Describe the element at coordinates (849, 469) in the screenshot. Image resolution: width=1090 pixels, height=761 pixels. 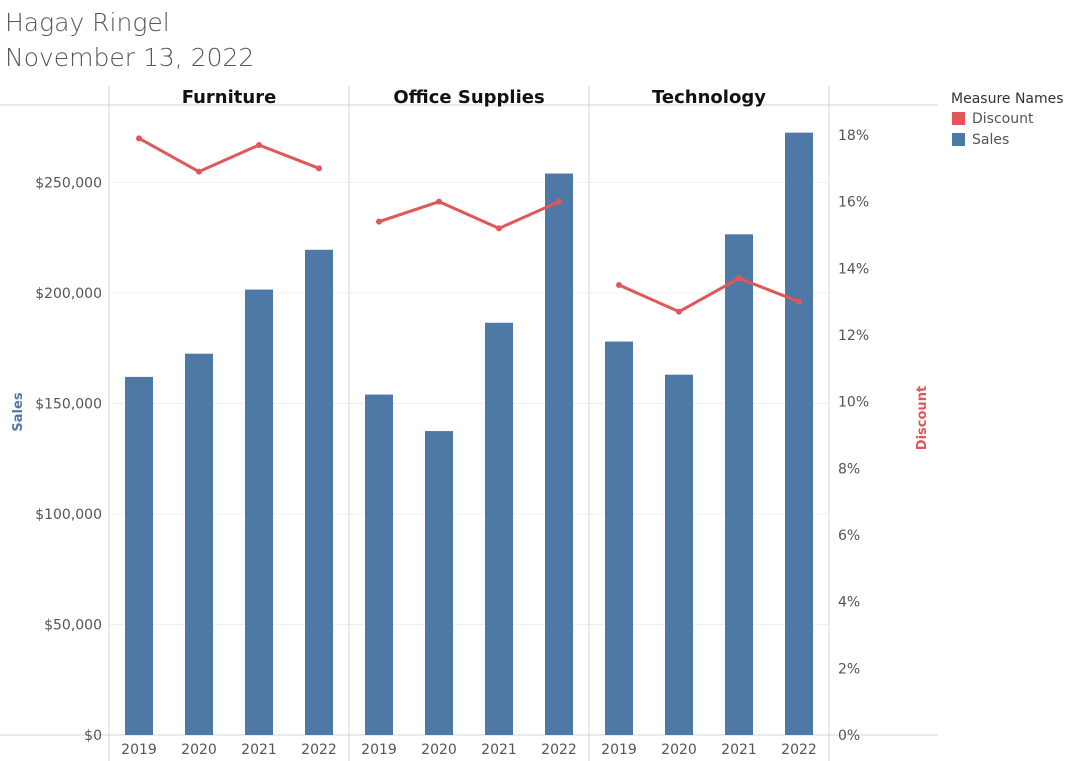
I see `y-right-tick-label: 8%` at that location.